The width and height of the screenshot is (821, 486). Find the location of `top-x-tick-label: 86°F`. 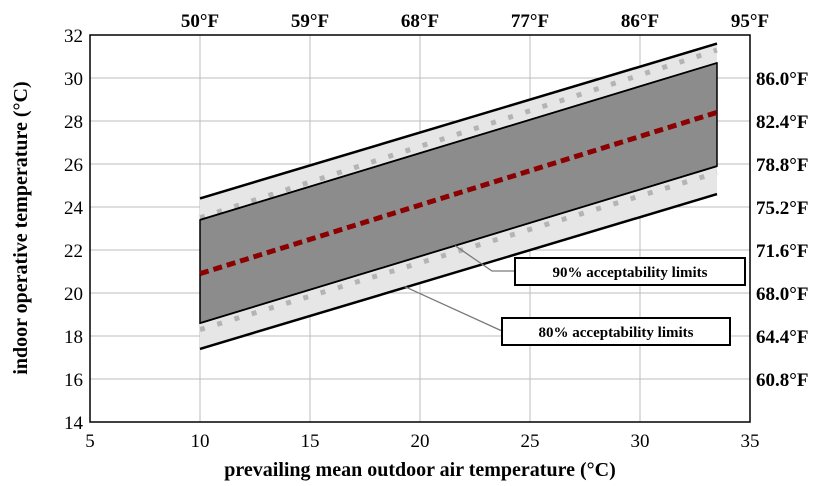

top-x-tick-label: 86°F is located at coordinates (640, 21).